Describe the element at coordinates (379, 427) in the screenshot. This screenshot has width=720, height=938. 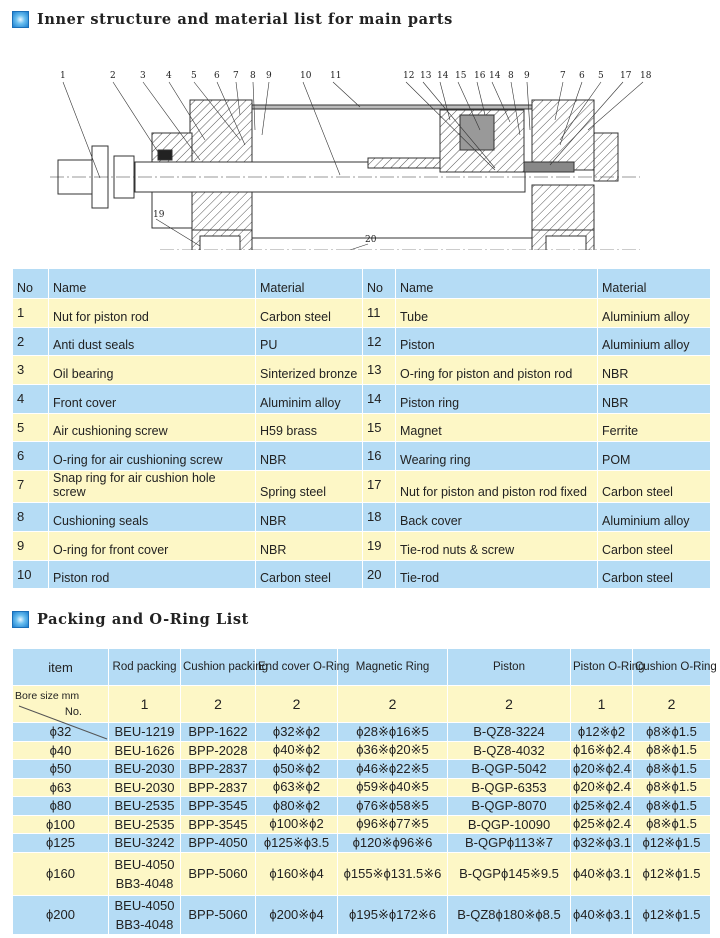
I see `part-number: 15` at that location.